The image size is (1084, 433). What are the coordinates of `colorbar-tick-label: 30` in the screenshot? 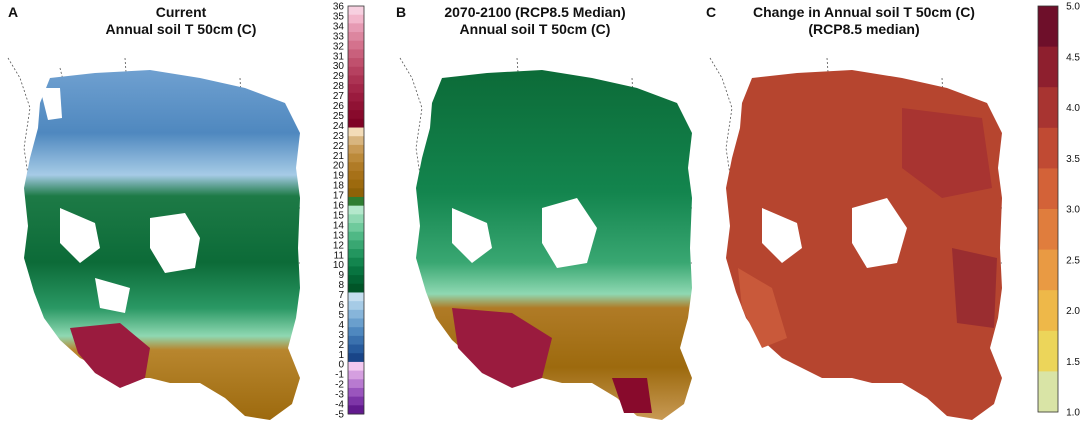 It's located at (339, 66).